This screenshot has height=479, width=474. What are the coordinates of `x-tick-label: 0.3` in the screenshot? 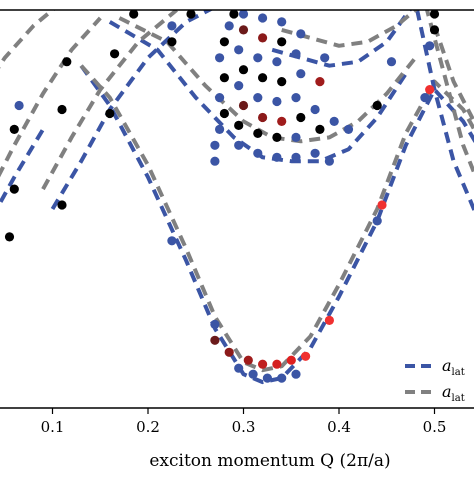 It's located at (244, 427).